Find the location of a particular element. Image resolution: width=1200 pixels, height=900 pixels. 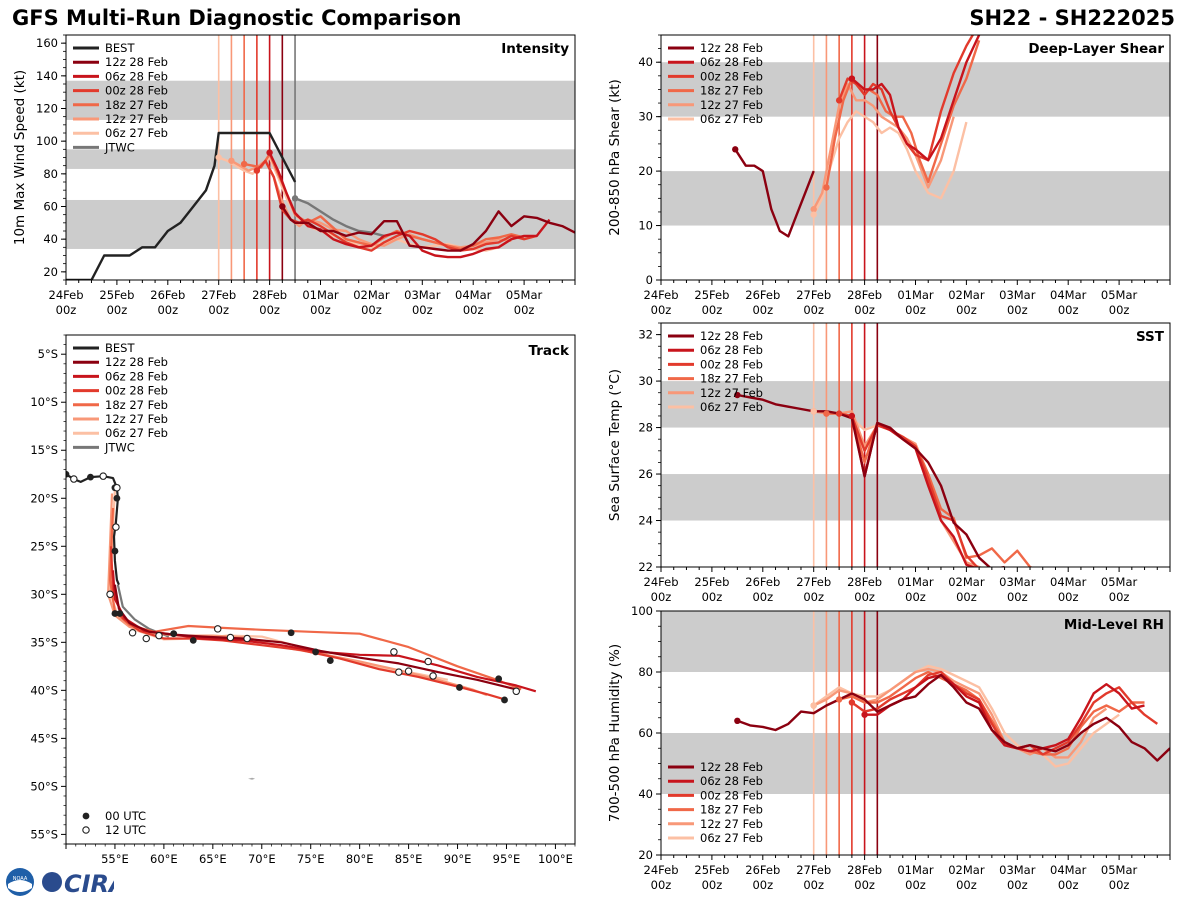

deep-layer-shear-series-06z-28-feb is located at coordinates (916, 98).